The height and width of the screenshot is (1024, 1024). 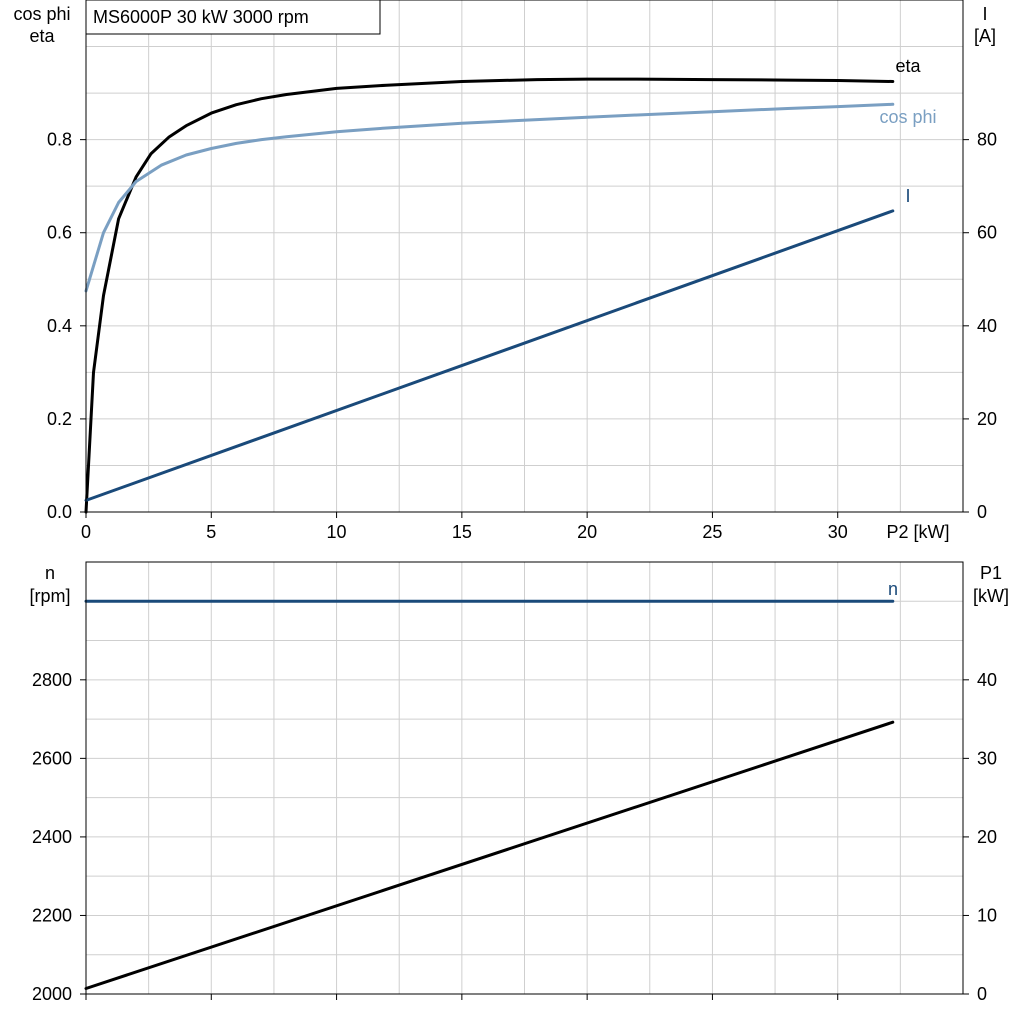 I want to click on bottom-right-axis-label-kw: [kW], so click(x=991, y=596).